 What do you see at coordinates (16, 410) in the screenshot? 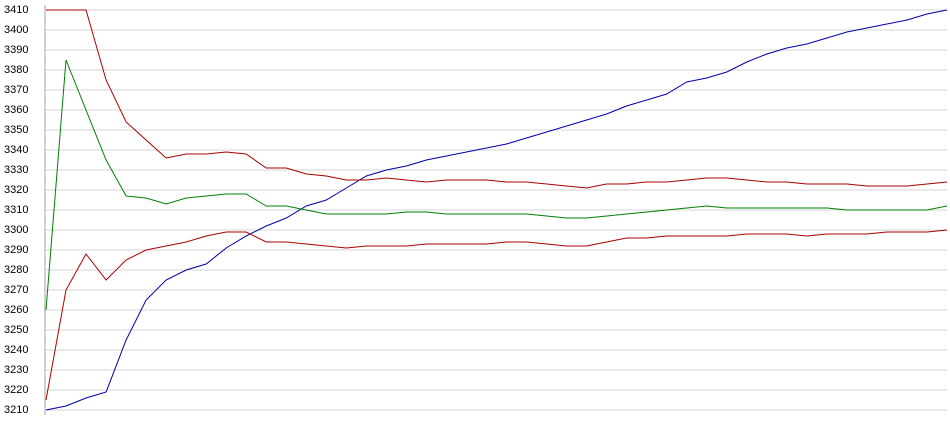
I see `y-tick-label: 3210` at bounding box center [16, 410].